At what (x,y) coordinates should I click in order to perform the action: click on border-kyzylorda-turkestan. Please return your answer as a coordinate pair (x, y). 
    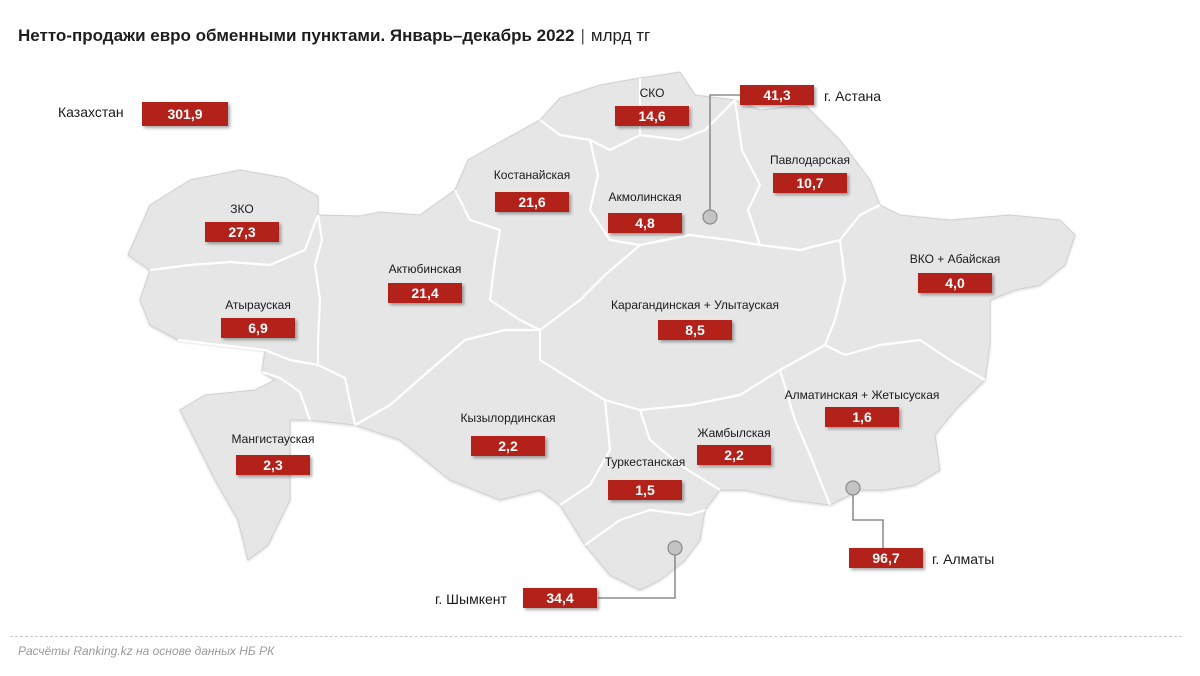
    Looking at the image, I should click on (585, 452).